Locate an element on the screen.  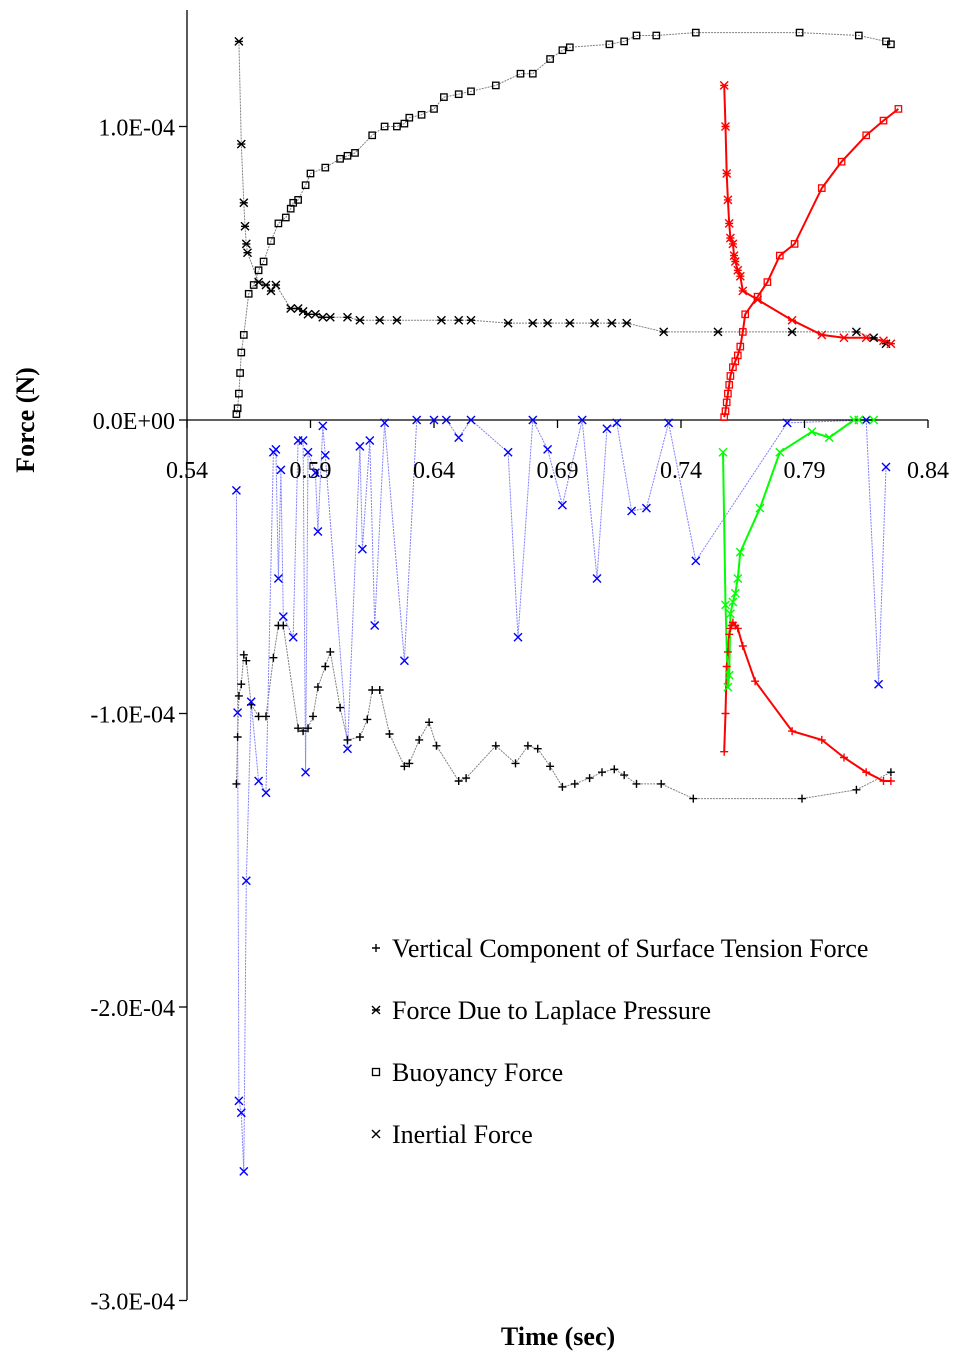
x-tick-label: 0.74 is located at coordinates (681, 471).